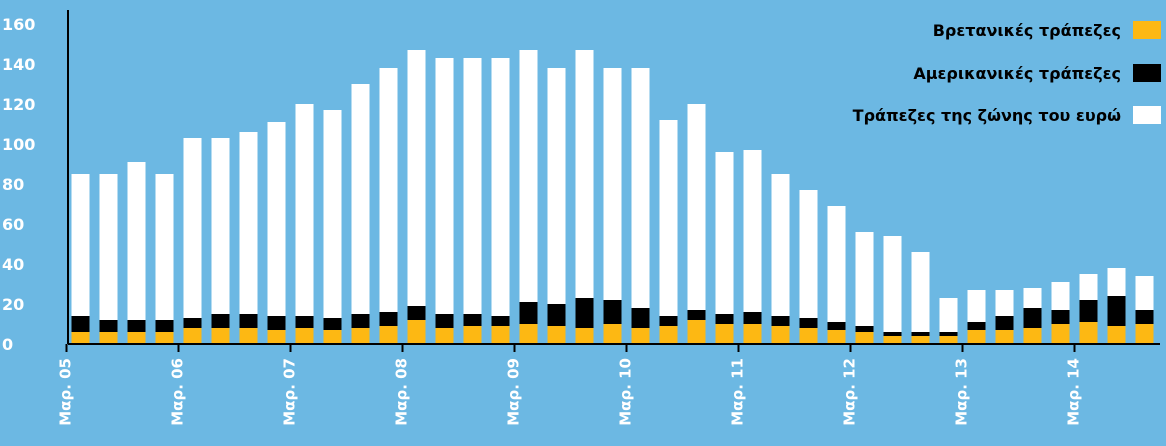  What do you see at coordinates (1074, 392) in the screenshot?
I see `x-tick-label: Μαρ. 14` at bounding box center [1074, 392].